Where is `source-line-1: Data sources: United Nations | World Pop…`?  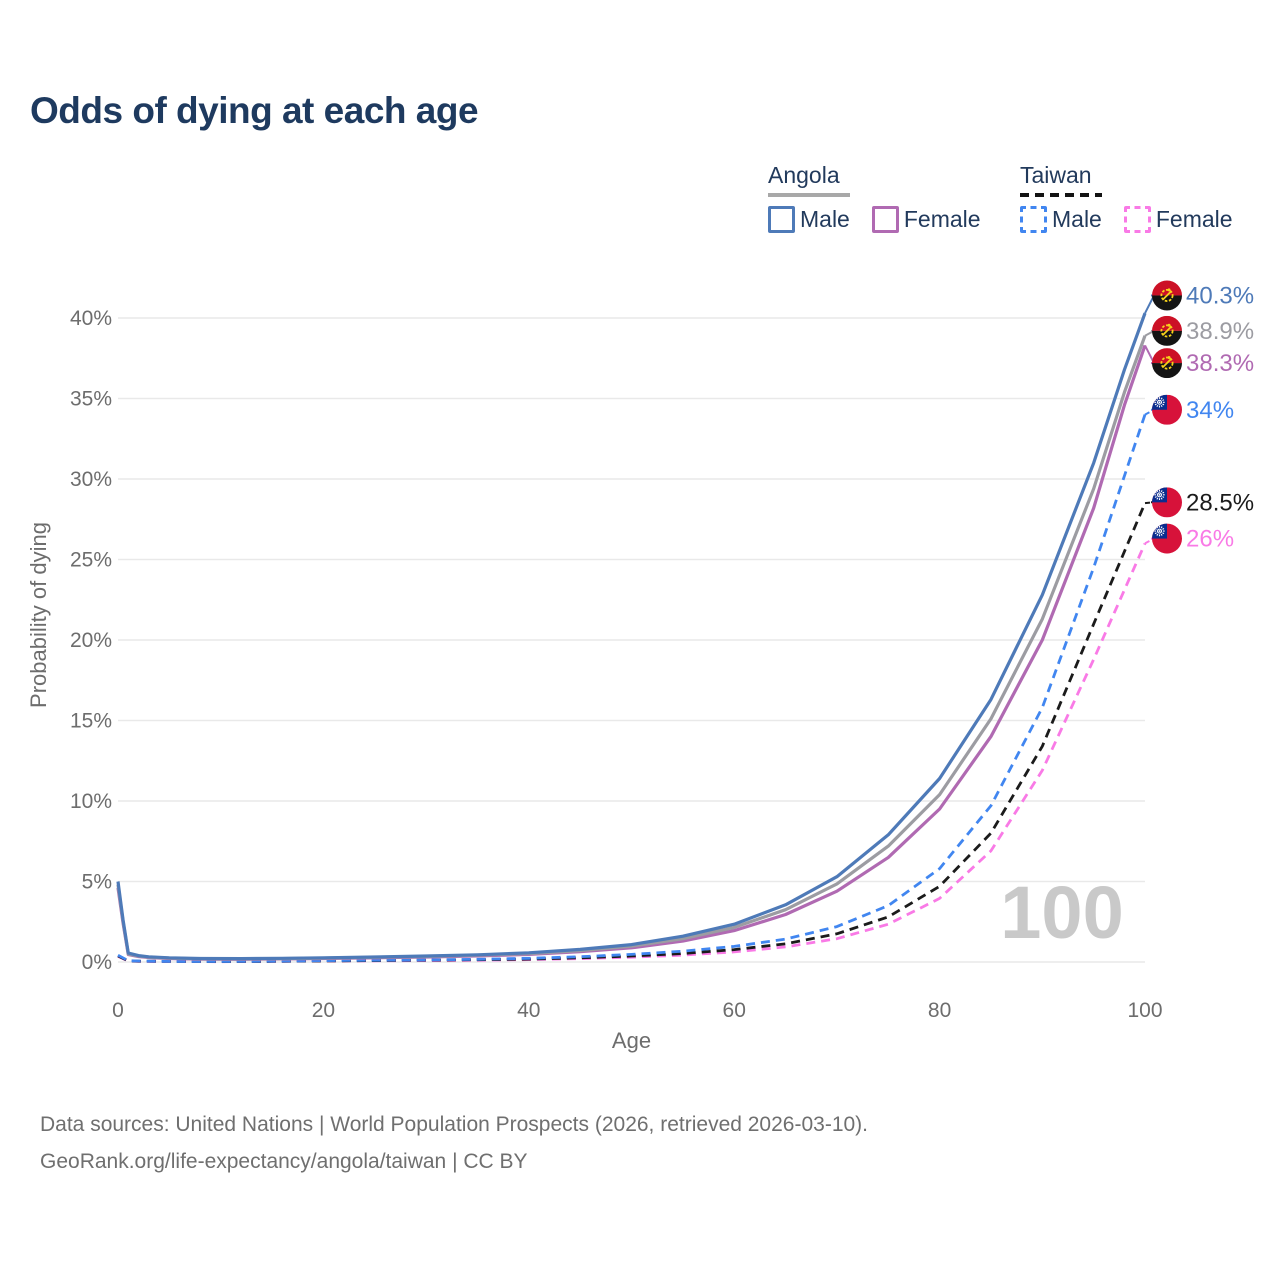 source-line-1: Data sources: United Nations | World Pop… is located at coordinates (454, 1124).